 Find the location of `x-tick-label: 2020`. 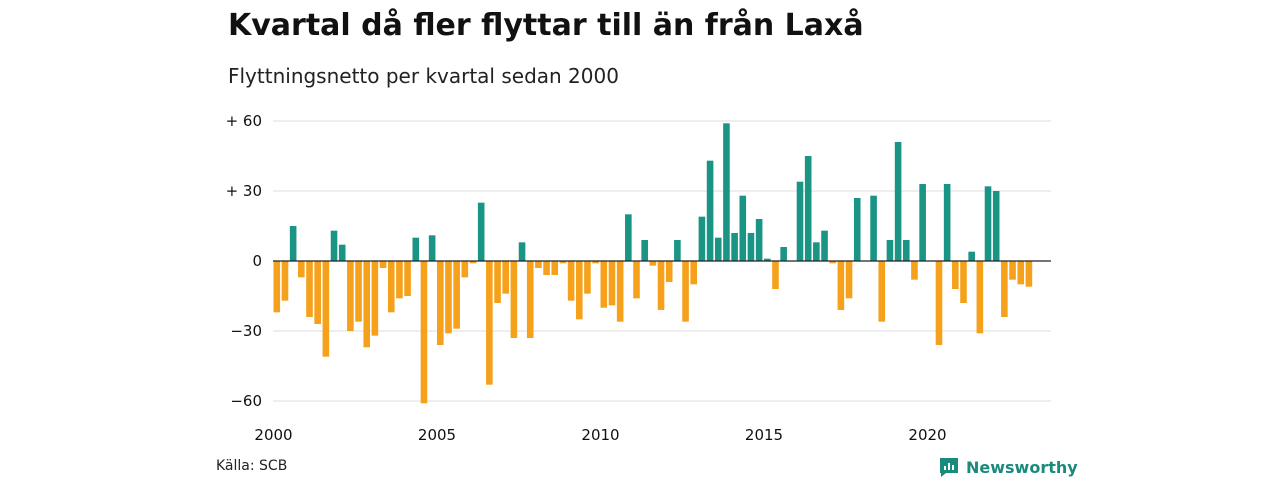

x-tick-label: 2020 is located at coordinates (927, 435).